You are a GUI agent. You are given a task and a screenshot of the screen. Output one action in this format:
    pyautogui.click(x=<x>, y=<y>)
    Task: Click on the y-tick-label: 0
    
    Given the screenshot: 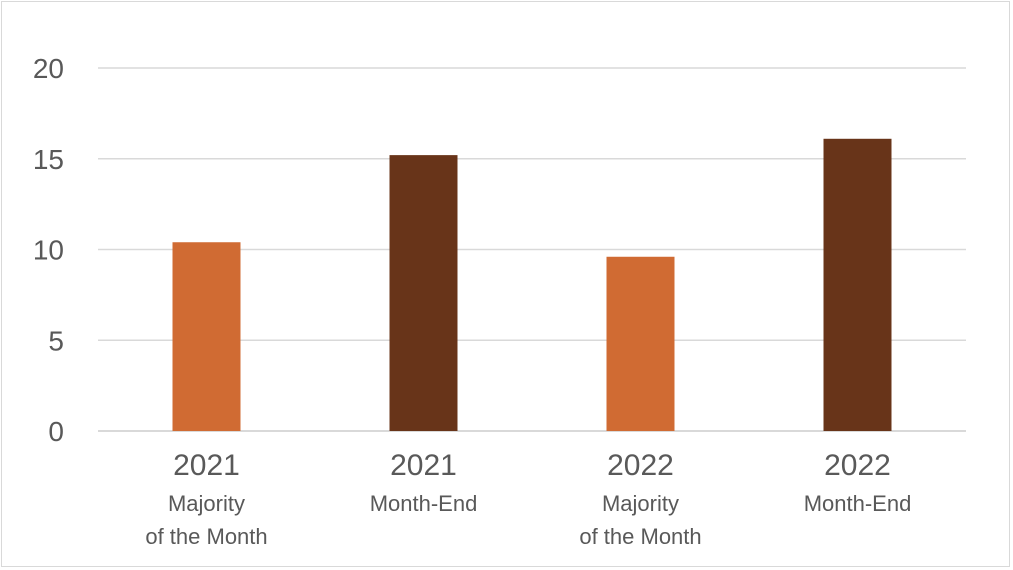 What is the action you would take?
    pyautogui.click(x=56, y=431)
    